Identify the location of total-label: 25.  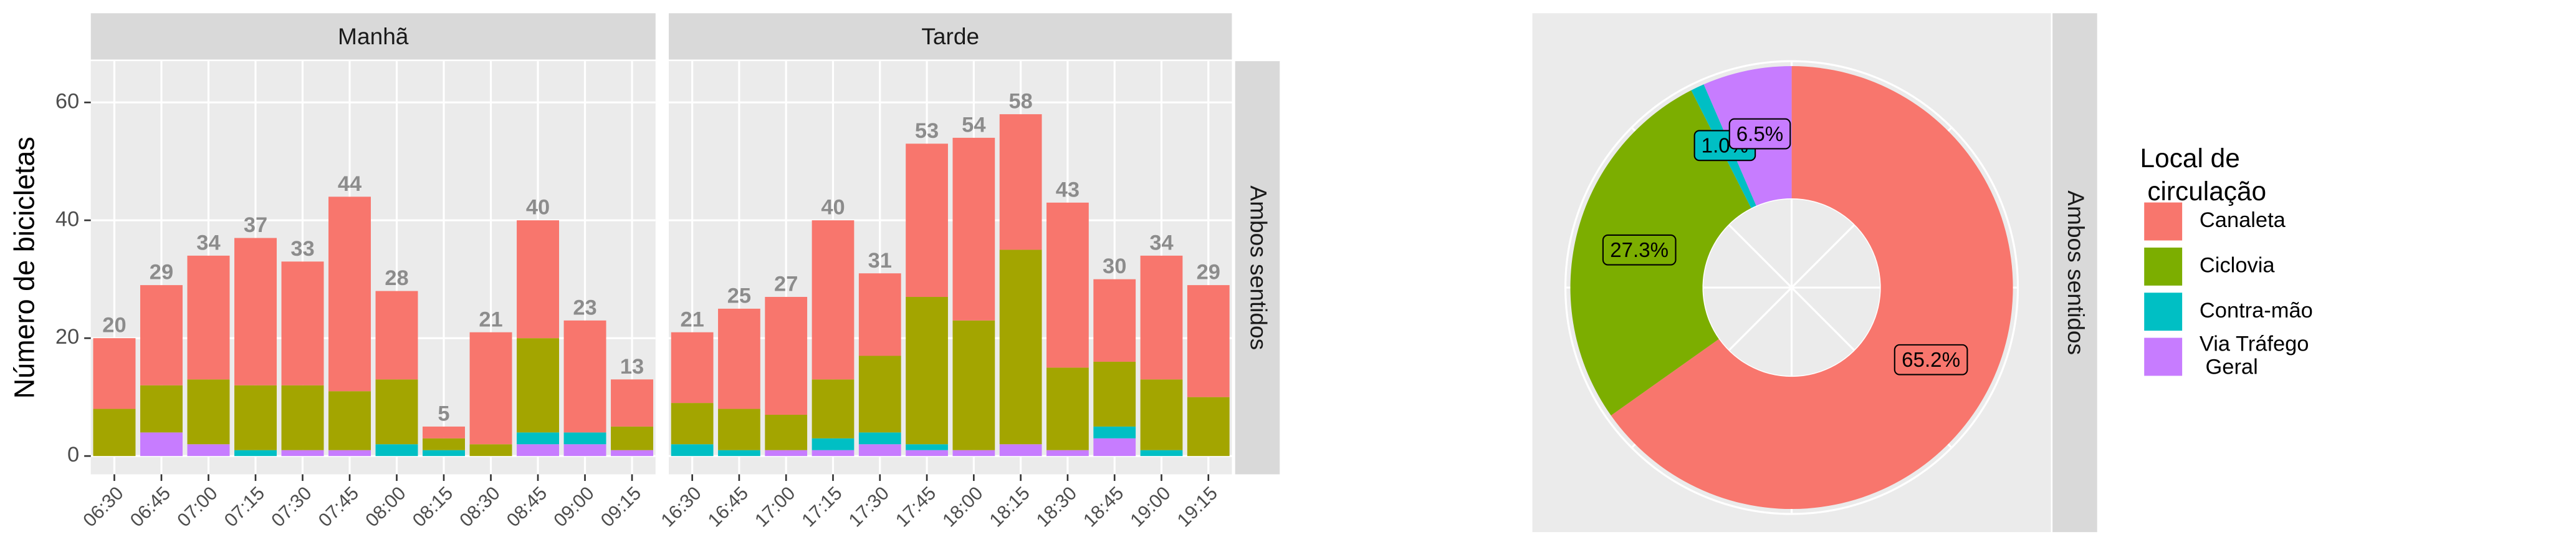
(739, 295).